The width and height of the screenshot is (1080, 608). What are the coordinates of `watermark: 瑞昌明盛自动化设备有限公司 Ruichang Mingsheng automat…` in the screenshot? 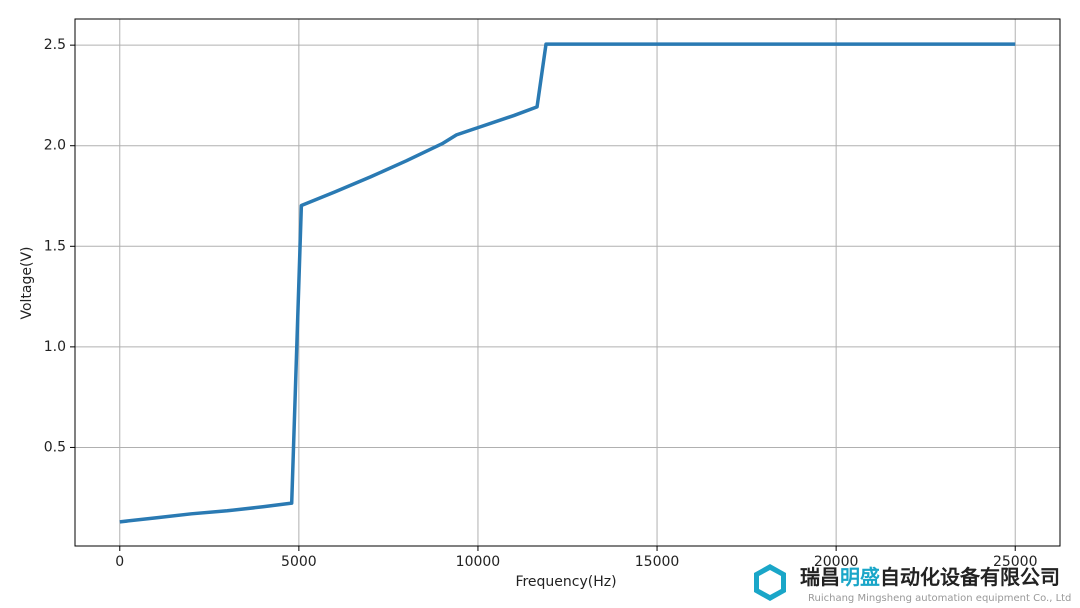 It's located at (912, 584).